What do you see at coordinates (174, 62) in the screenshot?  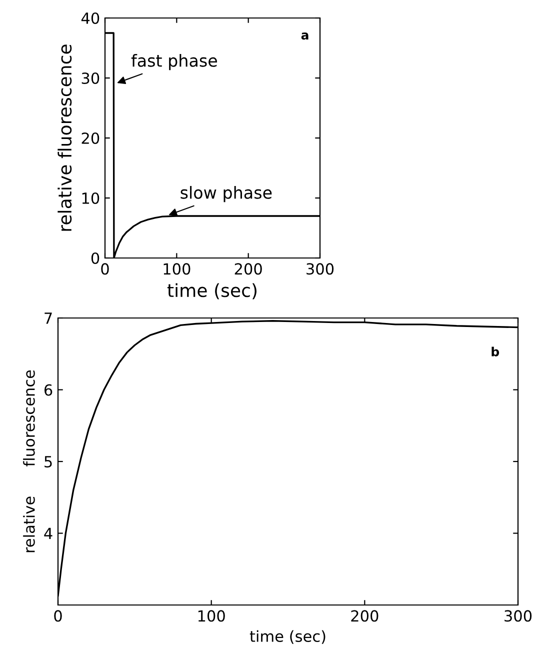 I see `annotation: fast phase` at bounding box center [174, 62].